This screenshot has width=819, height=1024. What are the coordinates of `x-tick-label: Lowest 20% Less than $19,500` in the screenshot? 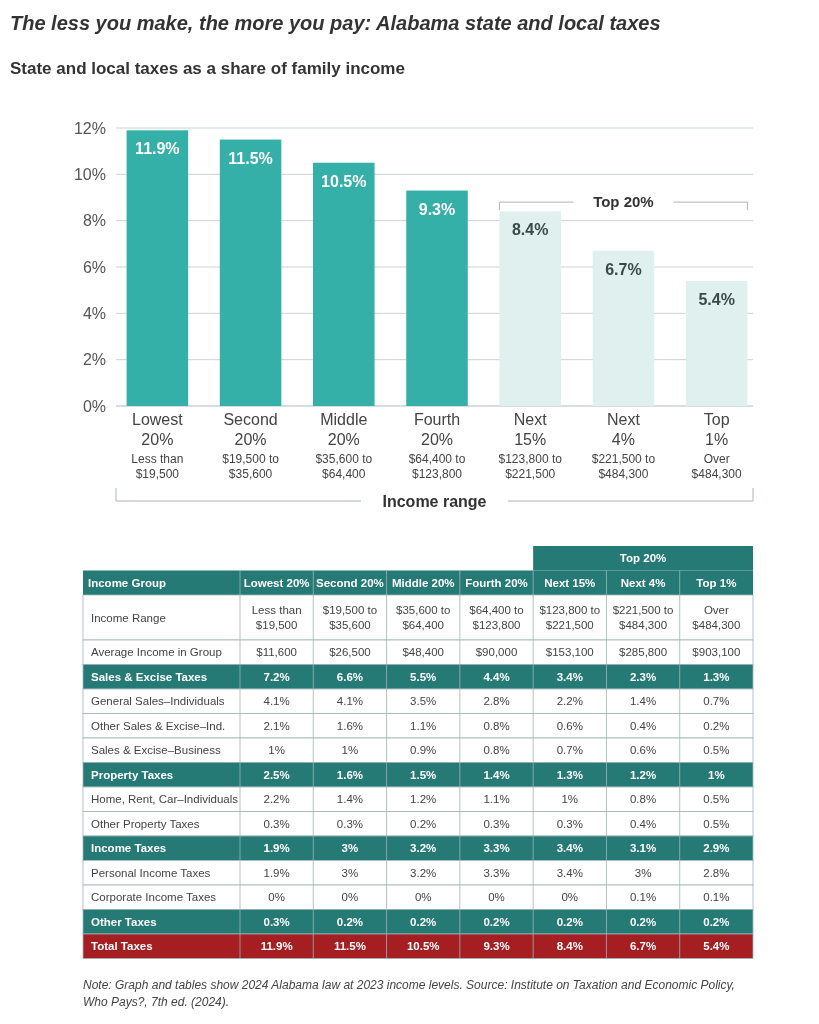 It's located at (157, 446).